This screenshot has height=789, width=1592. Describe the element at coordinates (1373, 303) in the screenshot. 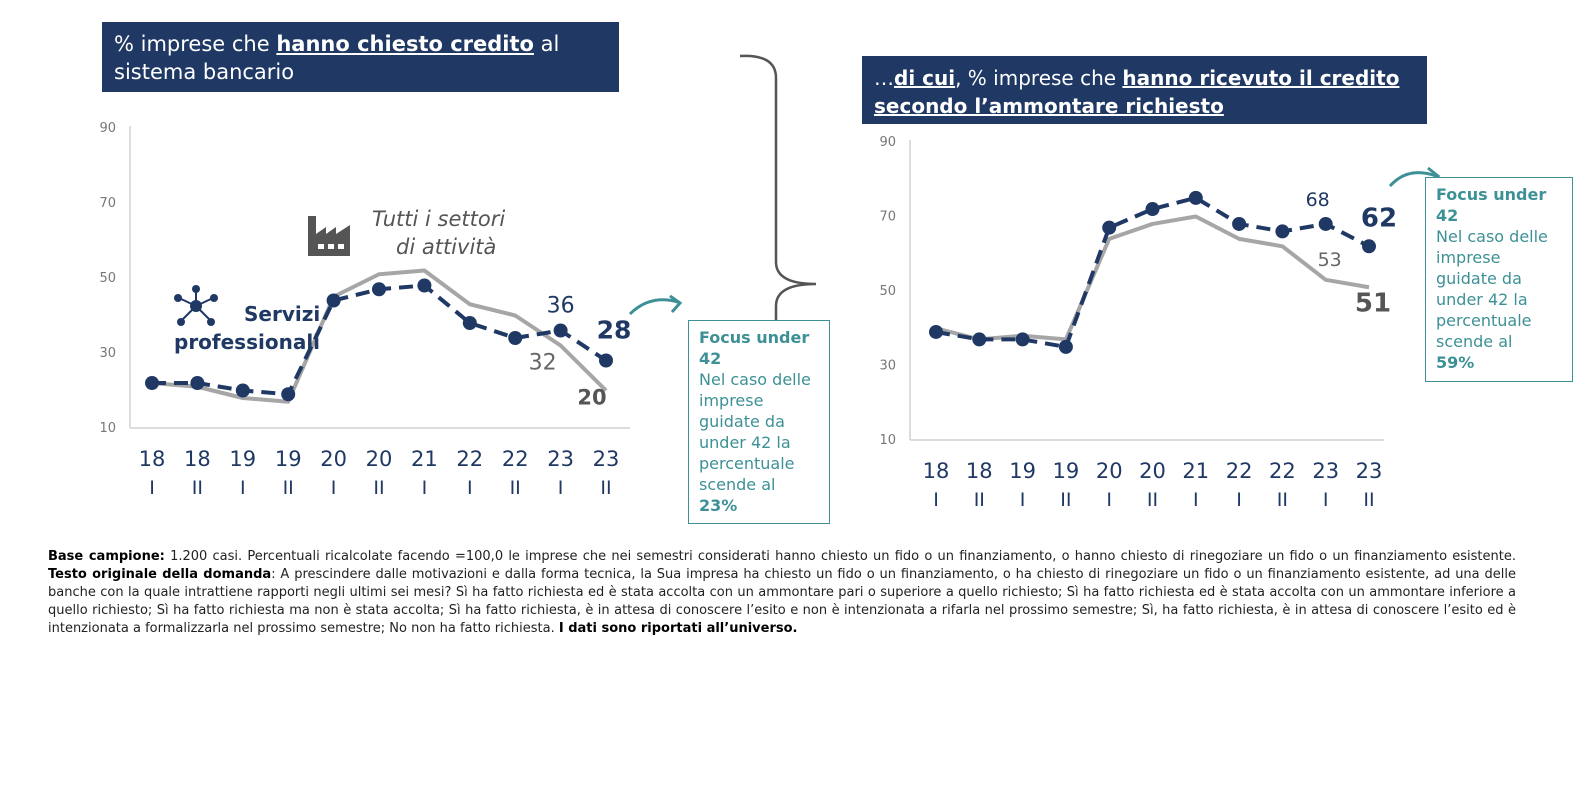

I see `data-label-tutti: 51` at that location.